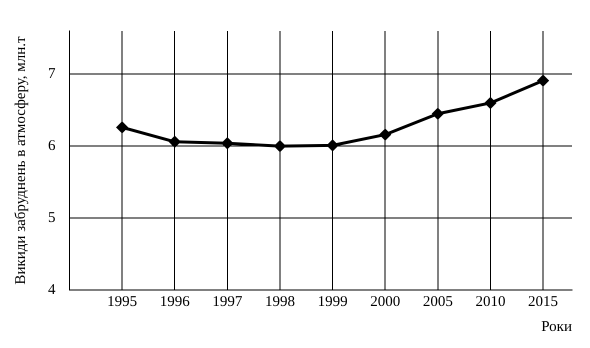 This screenshot has height=348, width=590. Describe the element at coordinates (52, 218) in the screenshot. I see `y-tick-label: 5` at that location.